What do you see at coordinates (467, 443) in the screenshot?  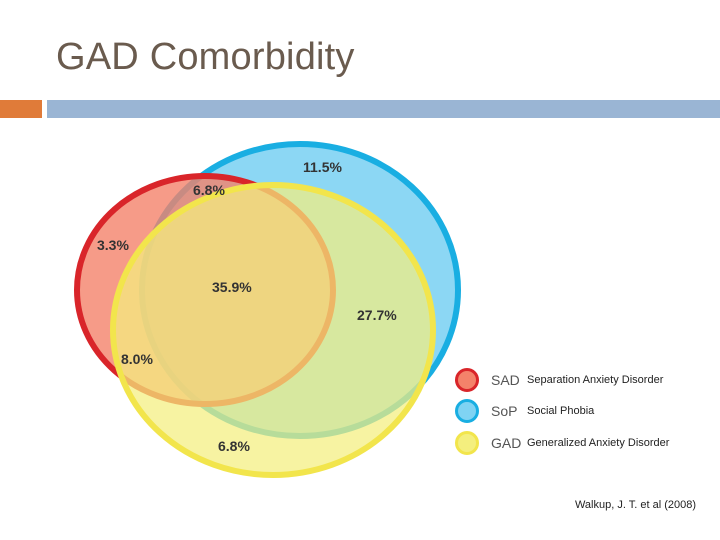 I see `gad-swatch-icon` at bounding box center [467, 443].